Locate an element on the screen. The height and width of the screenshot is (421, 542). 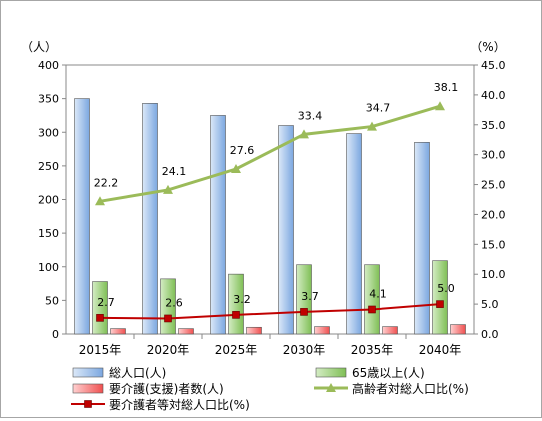
legend-care-ratio: 要介護者等対総人口比(%) is located at coordinates (160, 404).